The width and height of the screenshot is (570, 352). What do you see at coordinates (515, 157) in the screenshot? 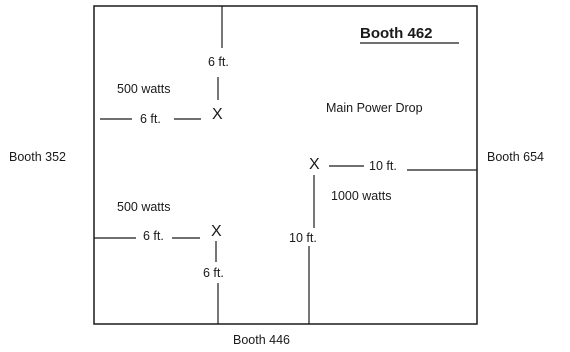
I see `right-booth-label: Booth 654` at bounding box center [515, 157].